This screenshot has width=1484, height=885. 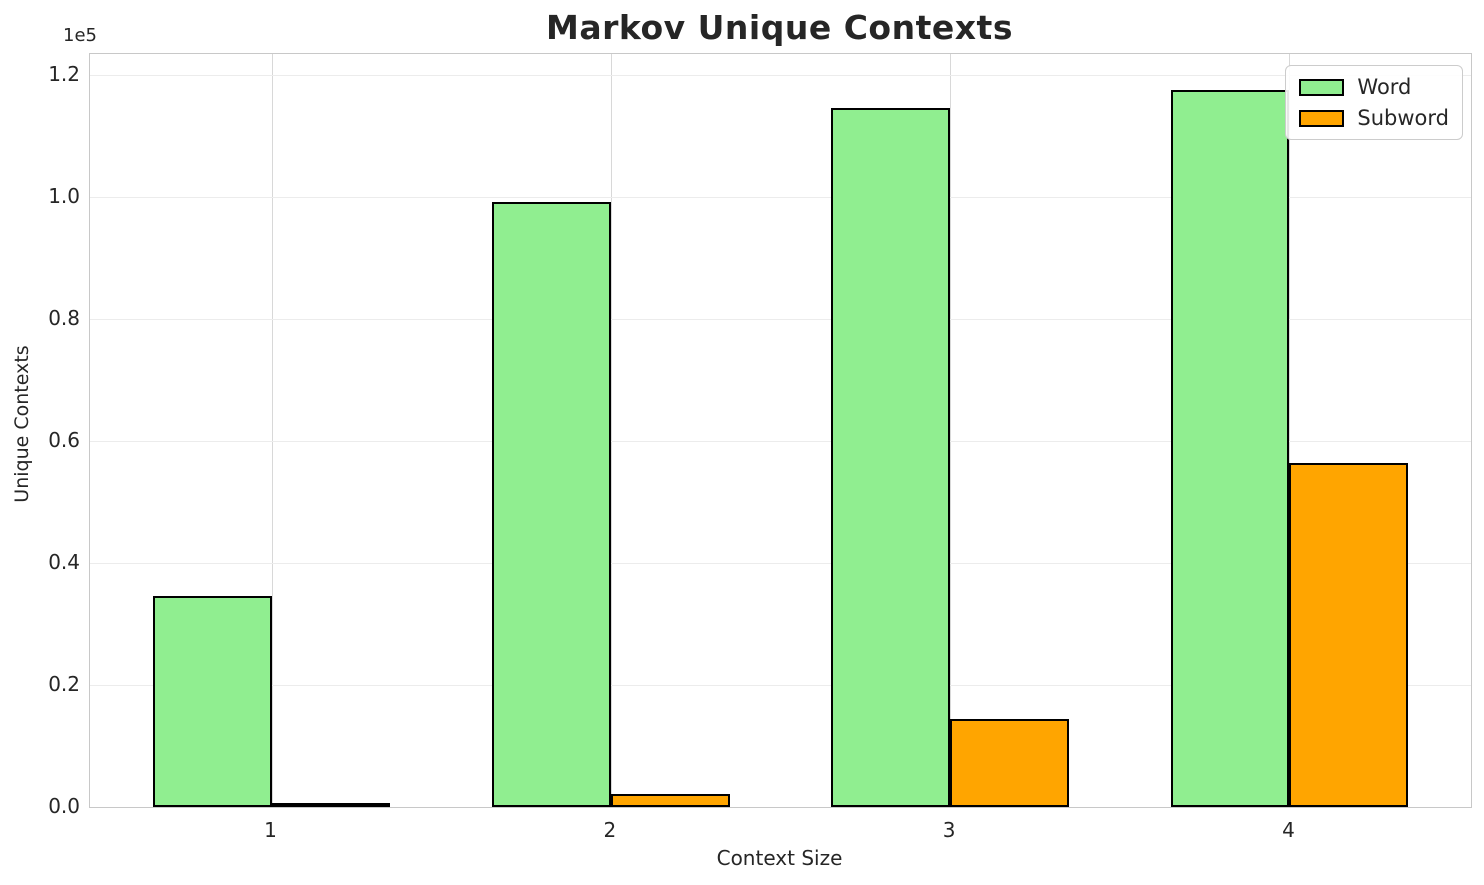 I want to click on y-tick-label-0.2: 0.2, so click(x=64, y=684).